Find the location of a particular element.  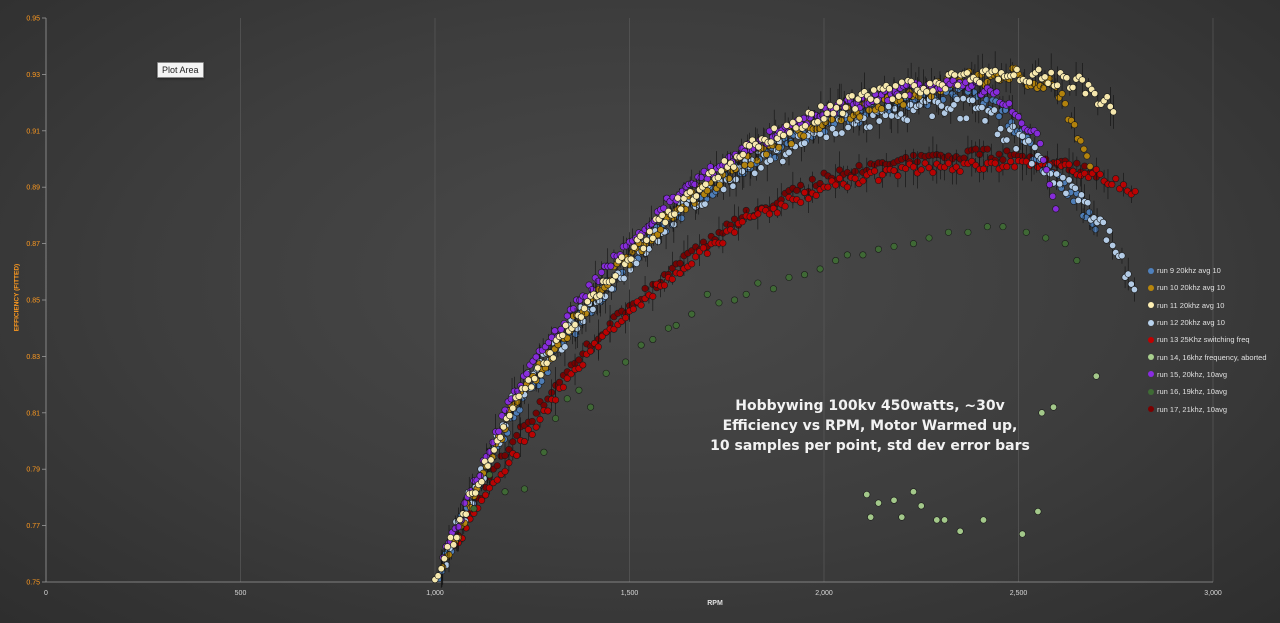

y-tick-label: 0.81 is located at coordinates (33, 413).